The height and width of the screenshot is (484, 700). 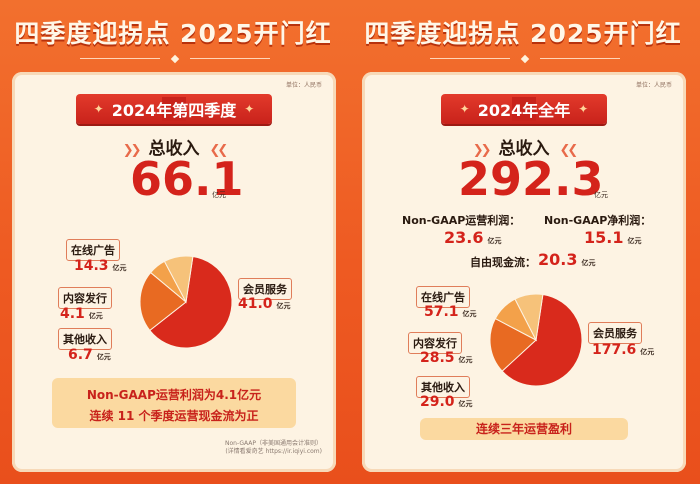 What do you see at coordinates (85, 339) in the screenshot?
I see `q4-label-other: 其他收入` at bounding box center [85, 339].